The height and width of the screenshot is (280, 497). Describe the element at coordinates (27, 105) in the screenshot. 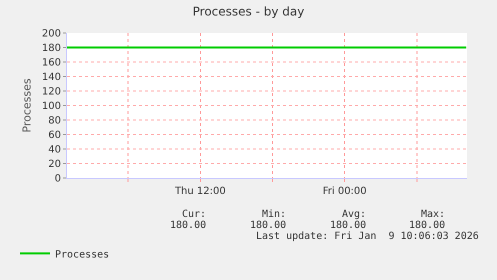

I see `y-axis-title: Processes` at that location.